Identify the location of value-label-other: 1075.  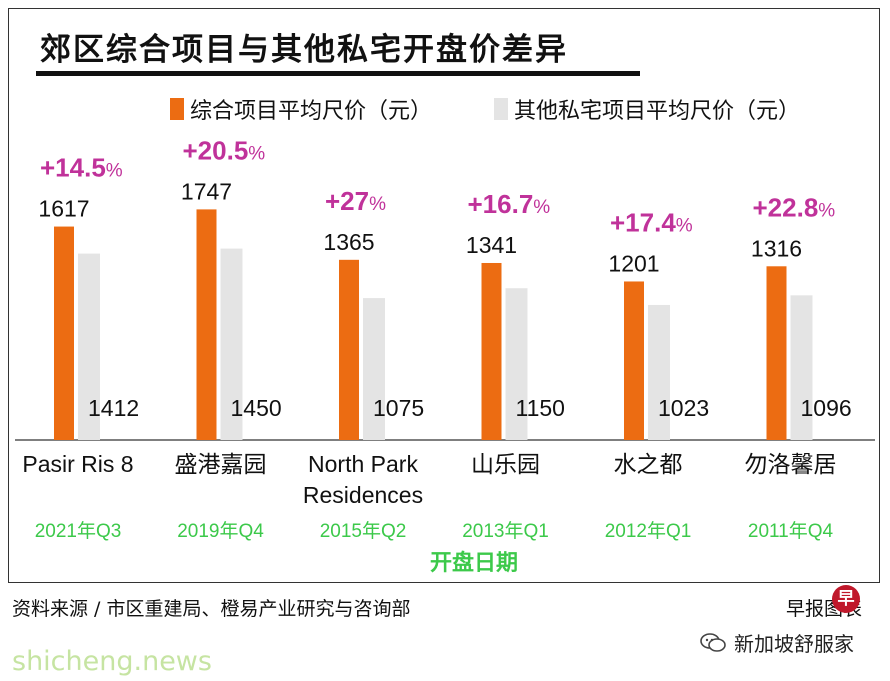
(398, 408).